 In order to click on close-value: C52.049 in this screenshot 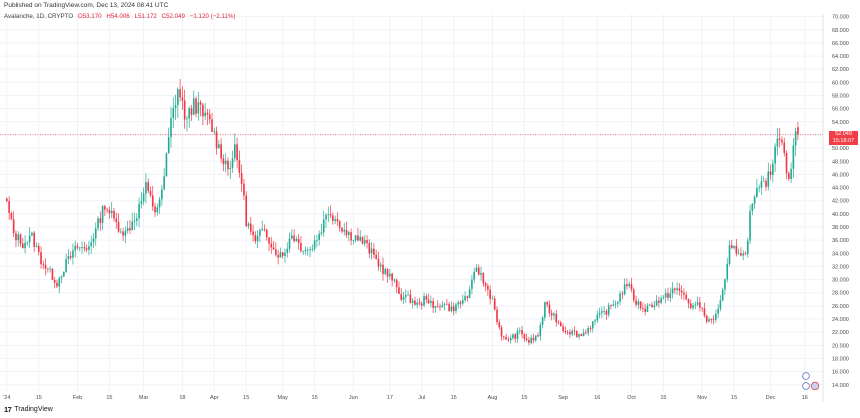, I will do `click(173, 16)`.